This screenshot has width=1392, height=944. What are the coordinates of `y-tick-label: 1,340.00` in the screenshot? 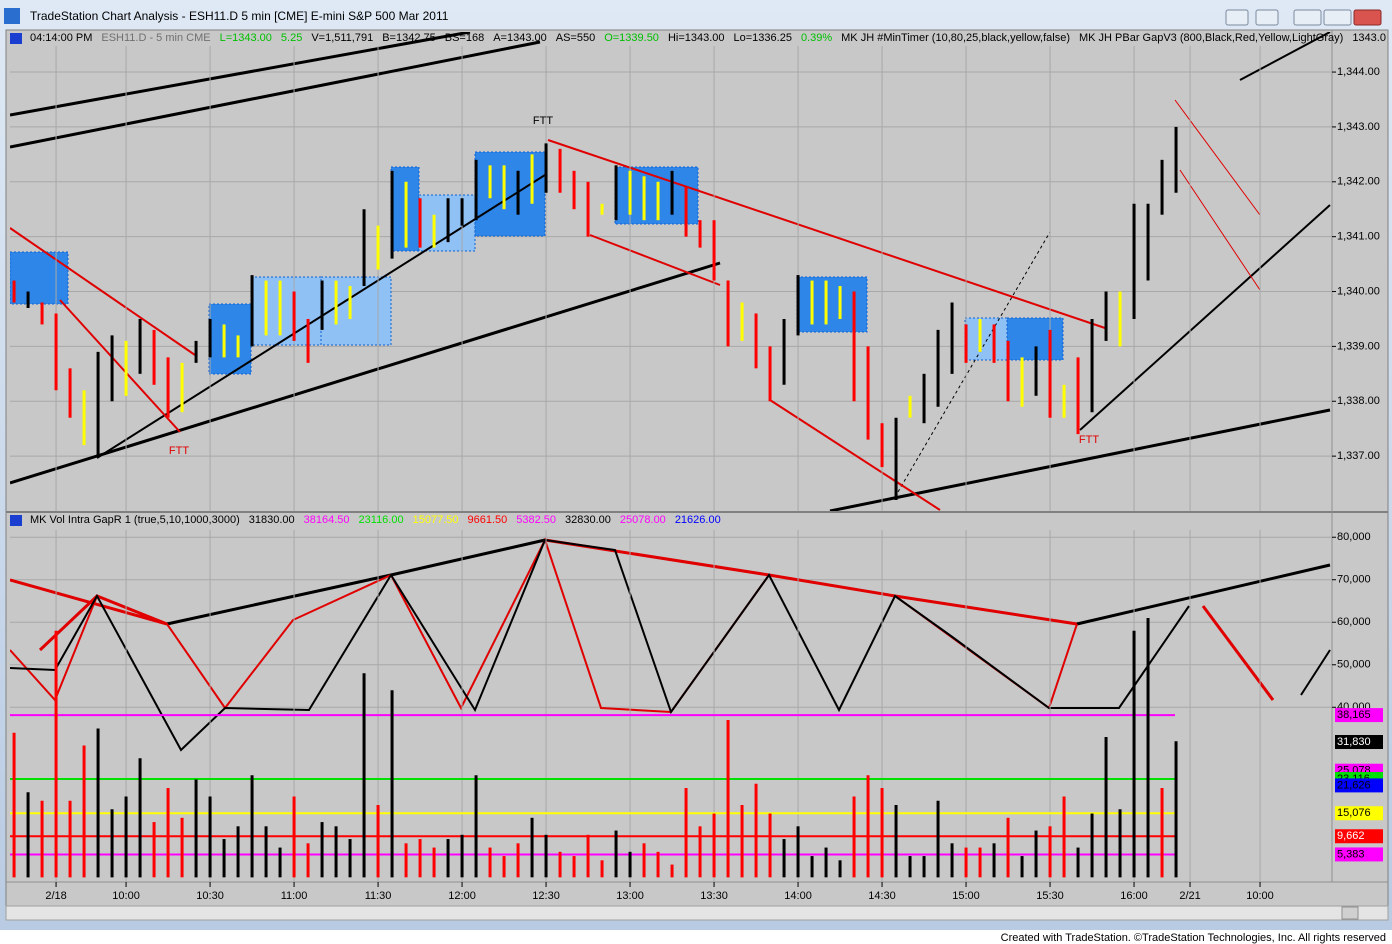 It's located at (1358, 291).